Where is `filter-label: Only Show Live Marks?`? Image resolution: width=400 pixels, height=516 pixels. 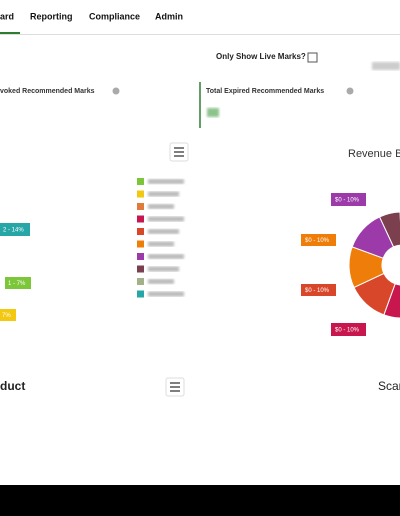
filter-label: Only Show Live Marks? is located at coordinates (261, 56).